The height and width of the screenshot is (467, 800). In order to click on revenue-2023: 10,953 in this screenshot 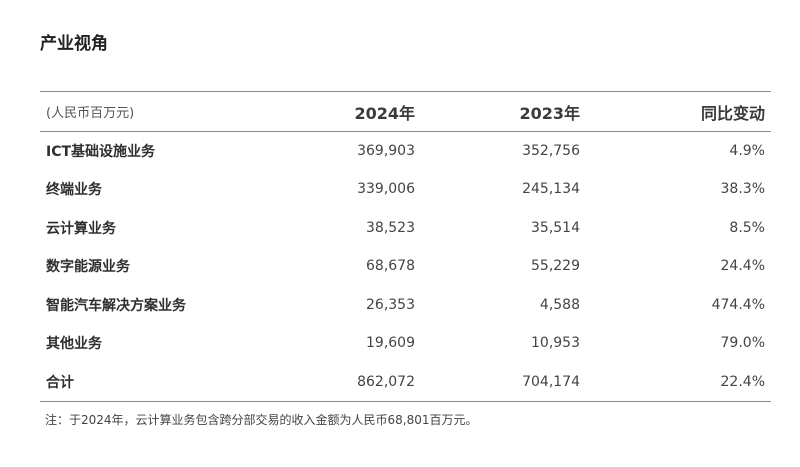, I will do `click(555, 343)`.